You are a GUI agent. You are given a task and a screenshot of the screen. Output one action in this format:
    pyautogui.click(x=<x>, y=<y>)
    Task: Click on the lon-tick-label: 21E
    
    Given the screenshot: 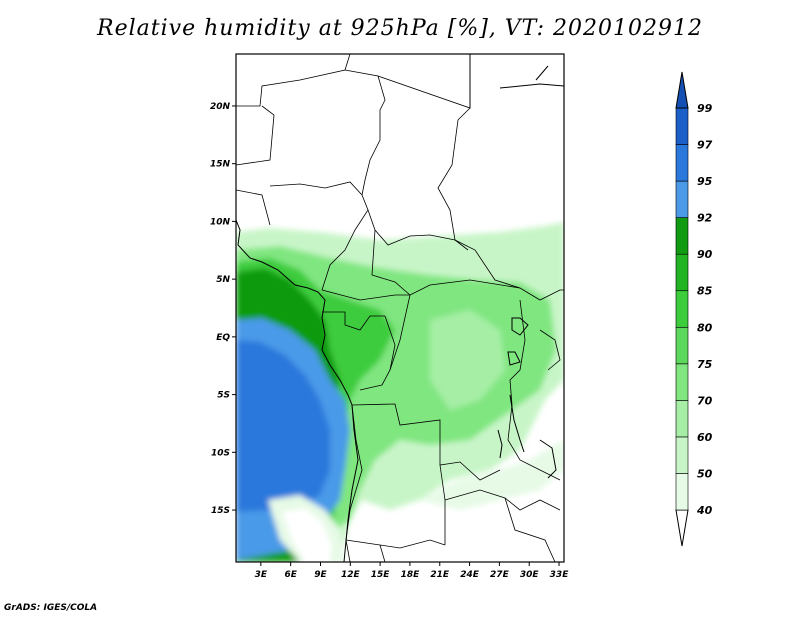 What is the action you would take?
    pyautogui.click(x=440, y=575)
    